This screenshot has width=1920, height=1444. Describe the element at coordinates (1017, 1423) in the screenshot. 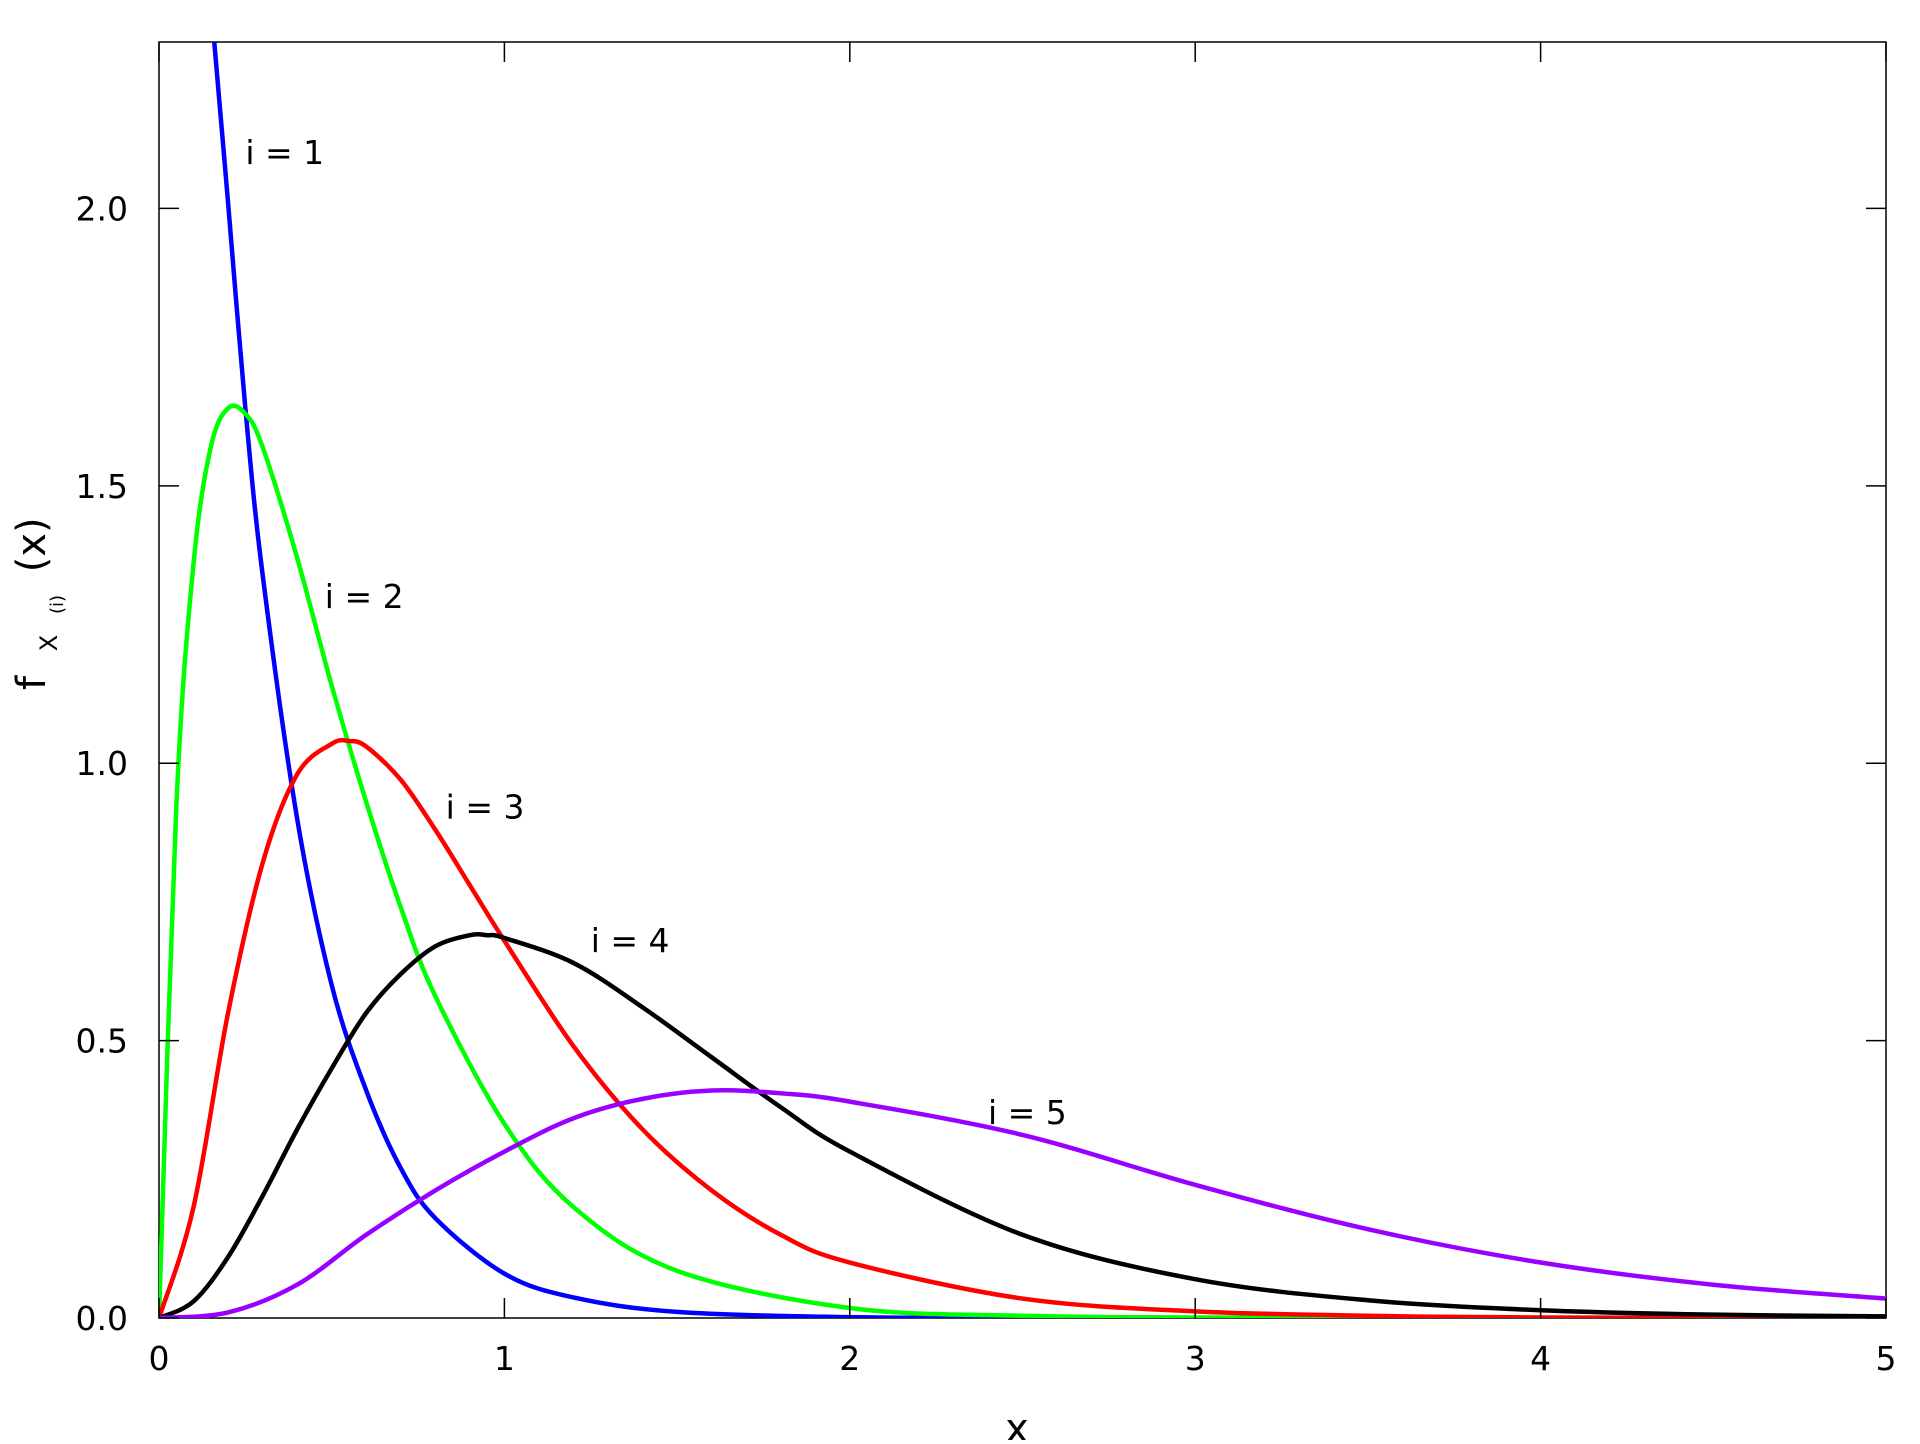

I see `x-axis-title: x` at that location.